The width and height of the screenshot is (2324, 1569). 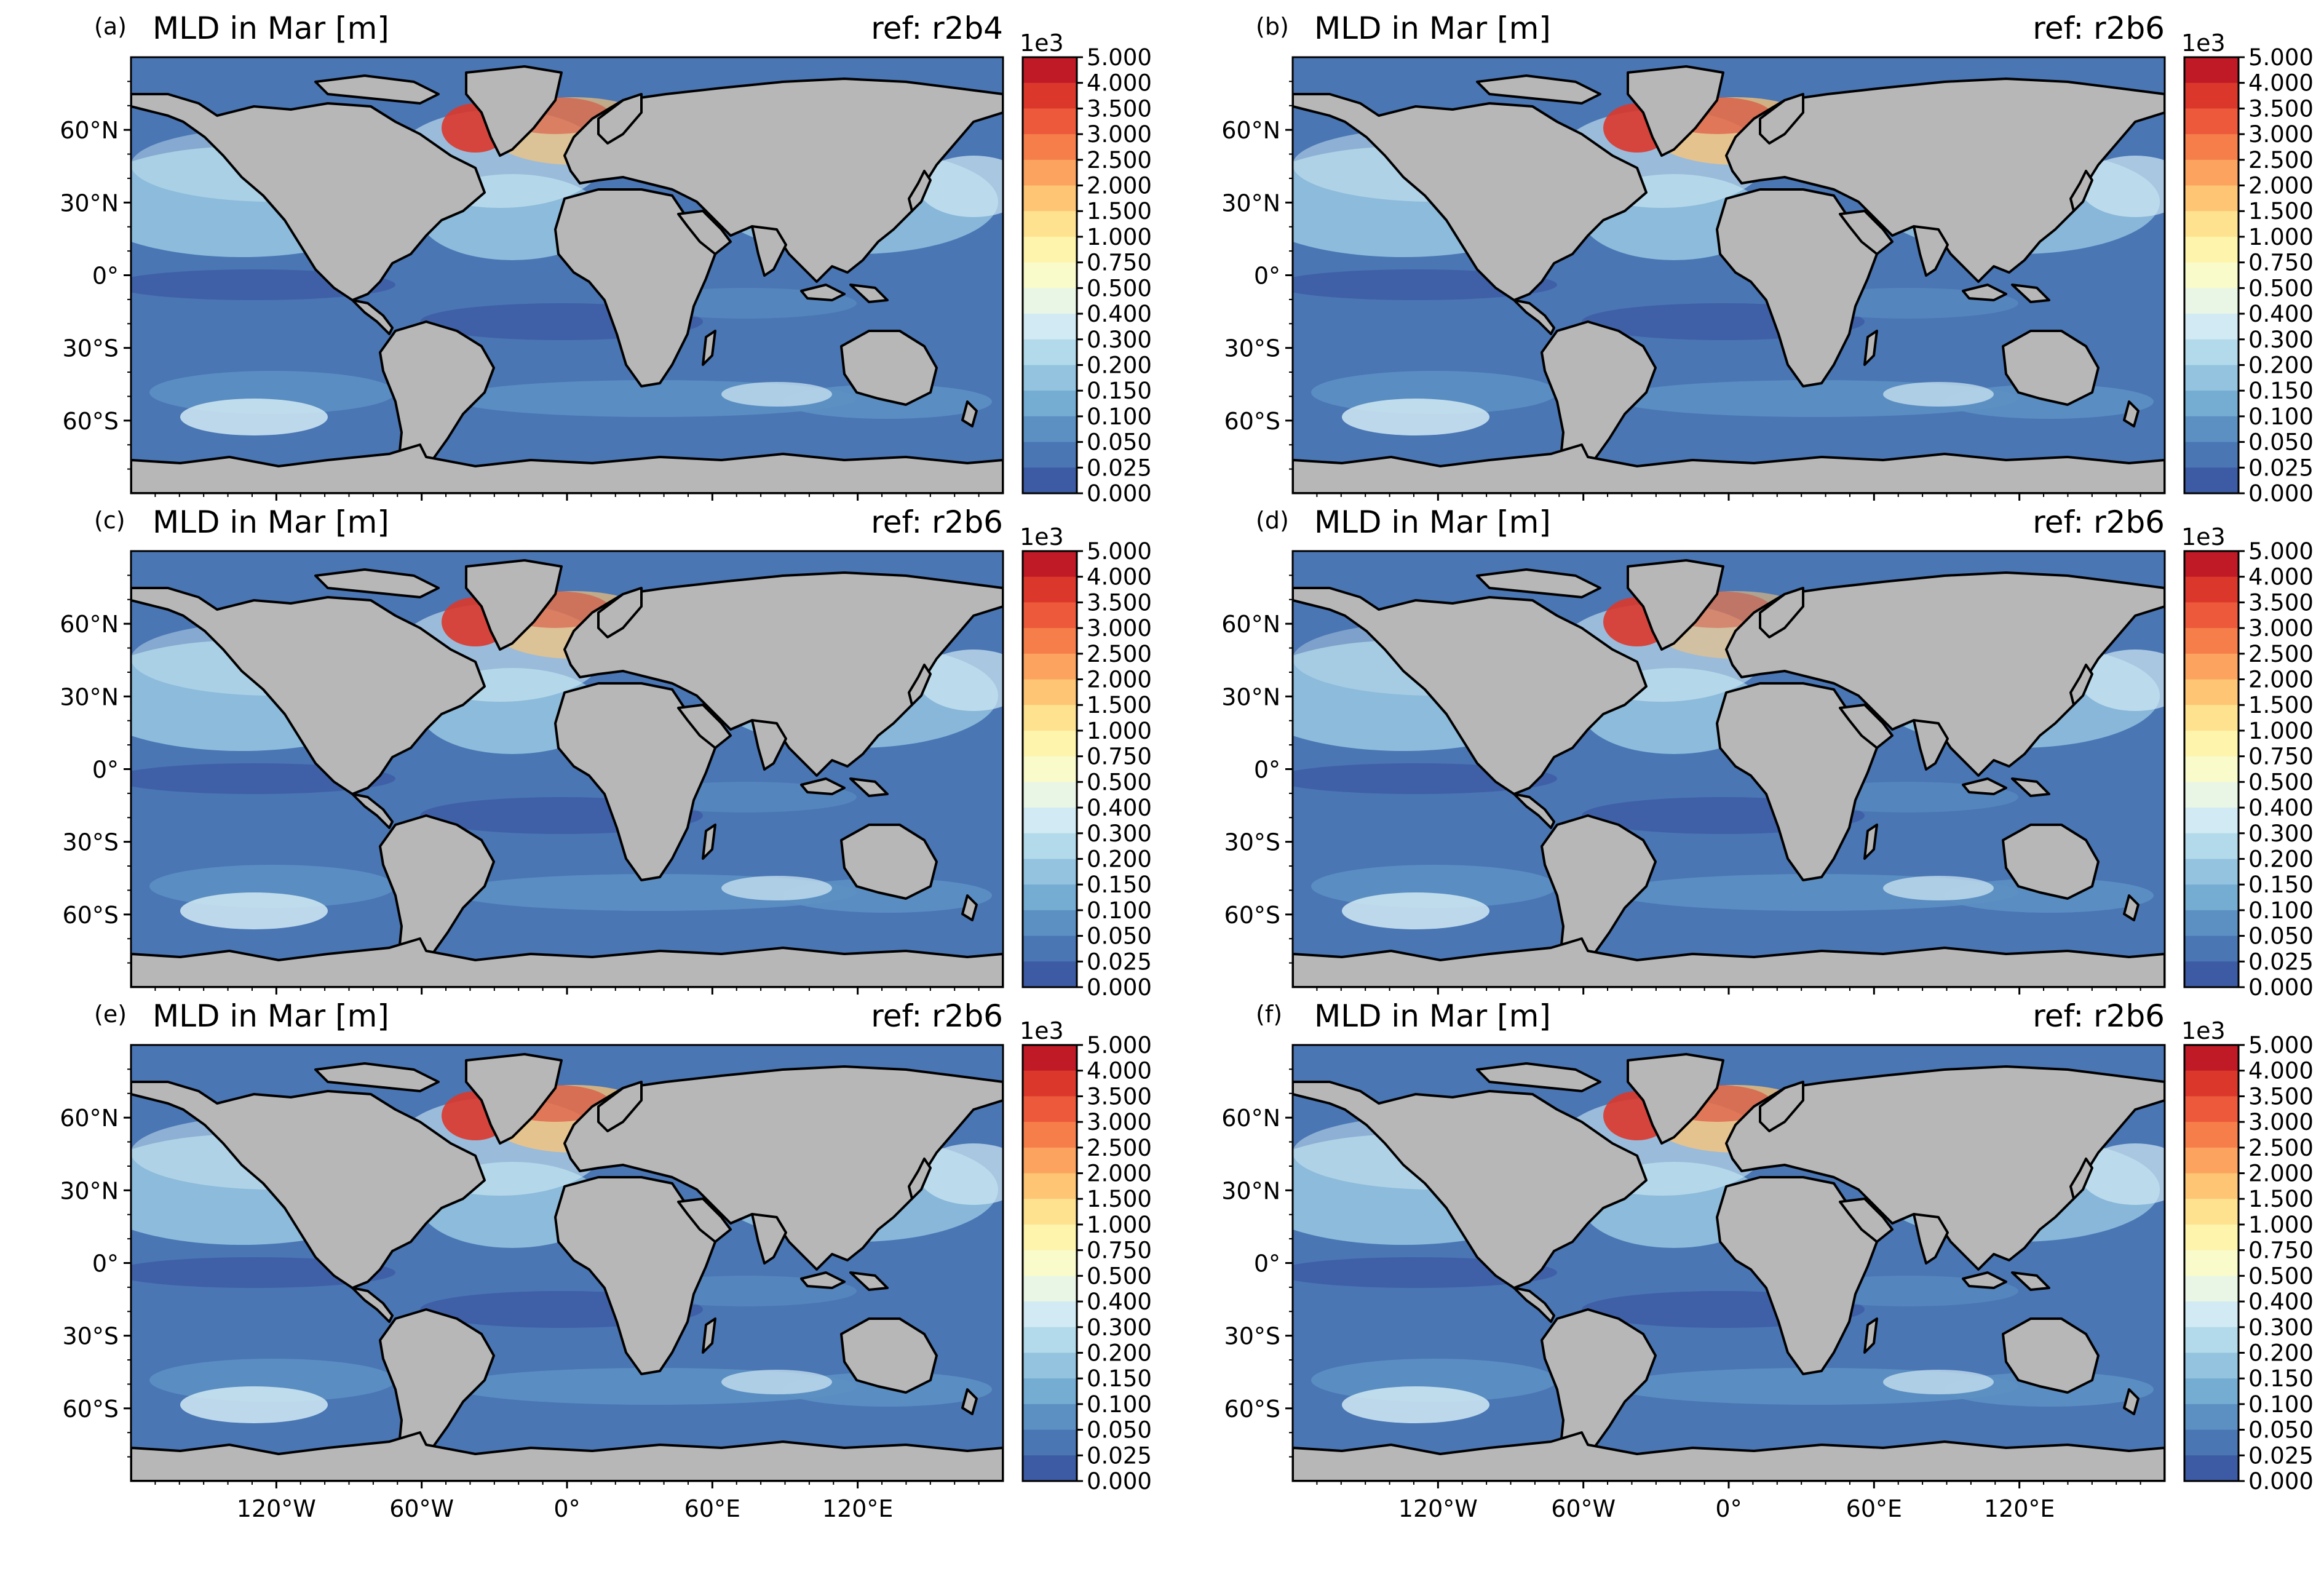 What do you see at coordinates (1874, 1508) in the screenshot?
I see `x-tick-label: 60°E` at bounding box center [1874, 1508].